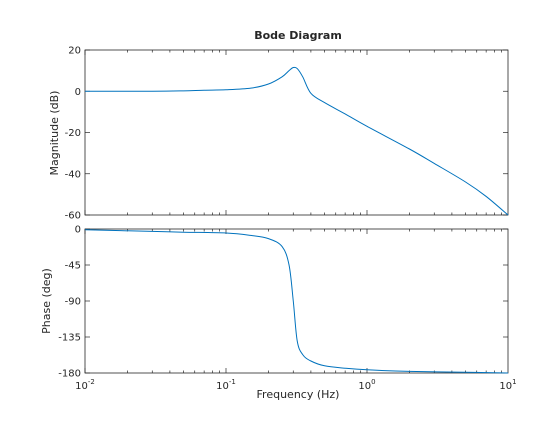  What do you see at coordinates (54, 133) in the screenshot?
I see `magnitude-ylabel: Magnitude (dB)` at bounding box center [54, 133].